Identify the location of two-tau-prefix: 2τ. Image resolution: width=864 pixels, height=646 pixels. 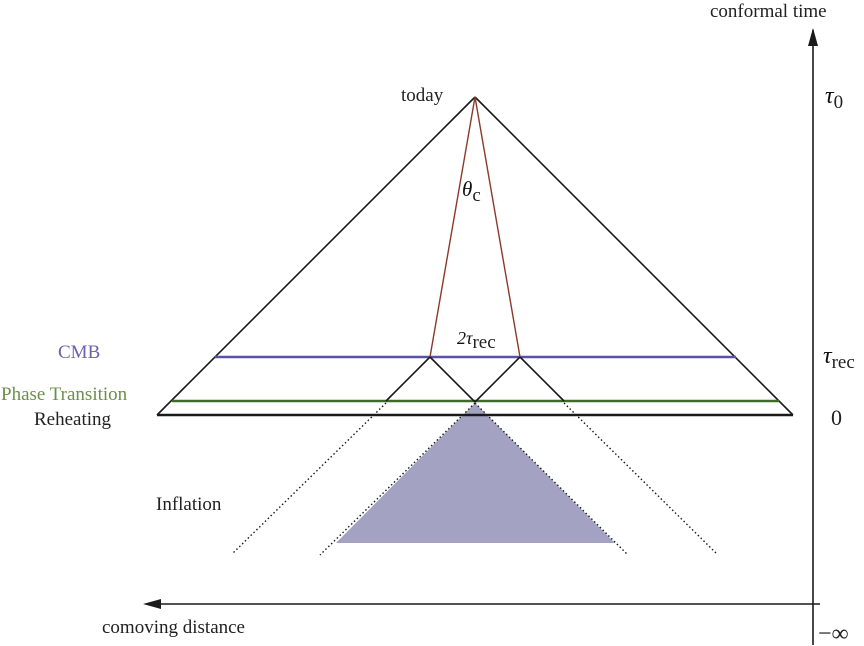
(465, 338).